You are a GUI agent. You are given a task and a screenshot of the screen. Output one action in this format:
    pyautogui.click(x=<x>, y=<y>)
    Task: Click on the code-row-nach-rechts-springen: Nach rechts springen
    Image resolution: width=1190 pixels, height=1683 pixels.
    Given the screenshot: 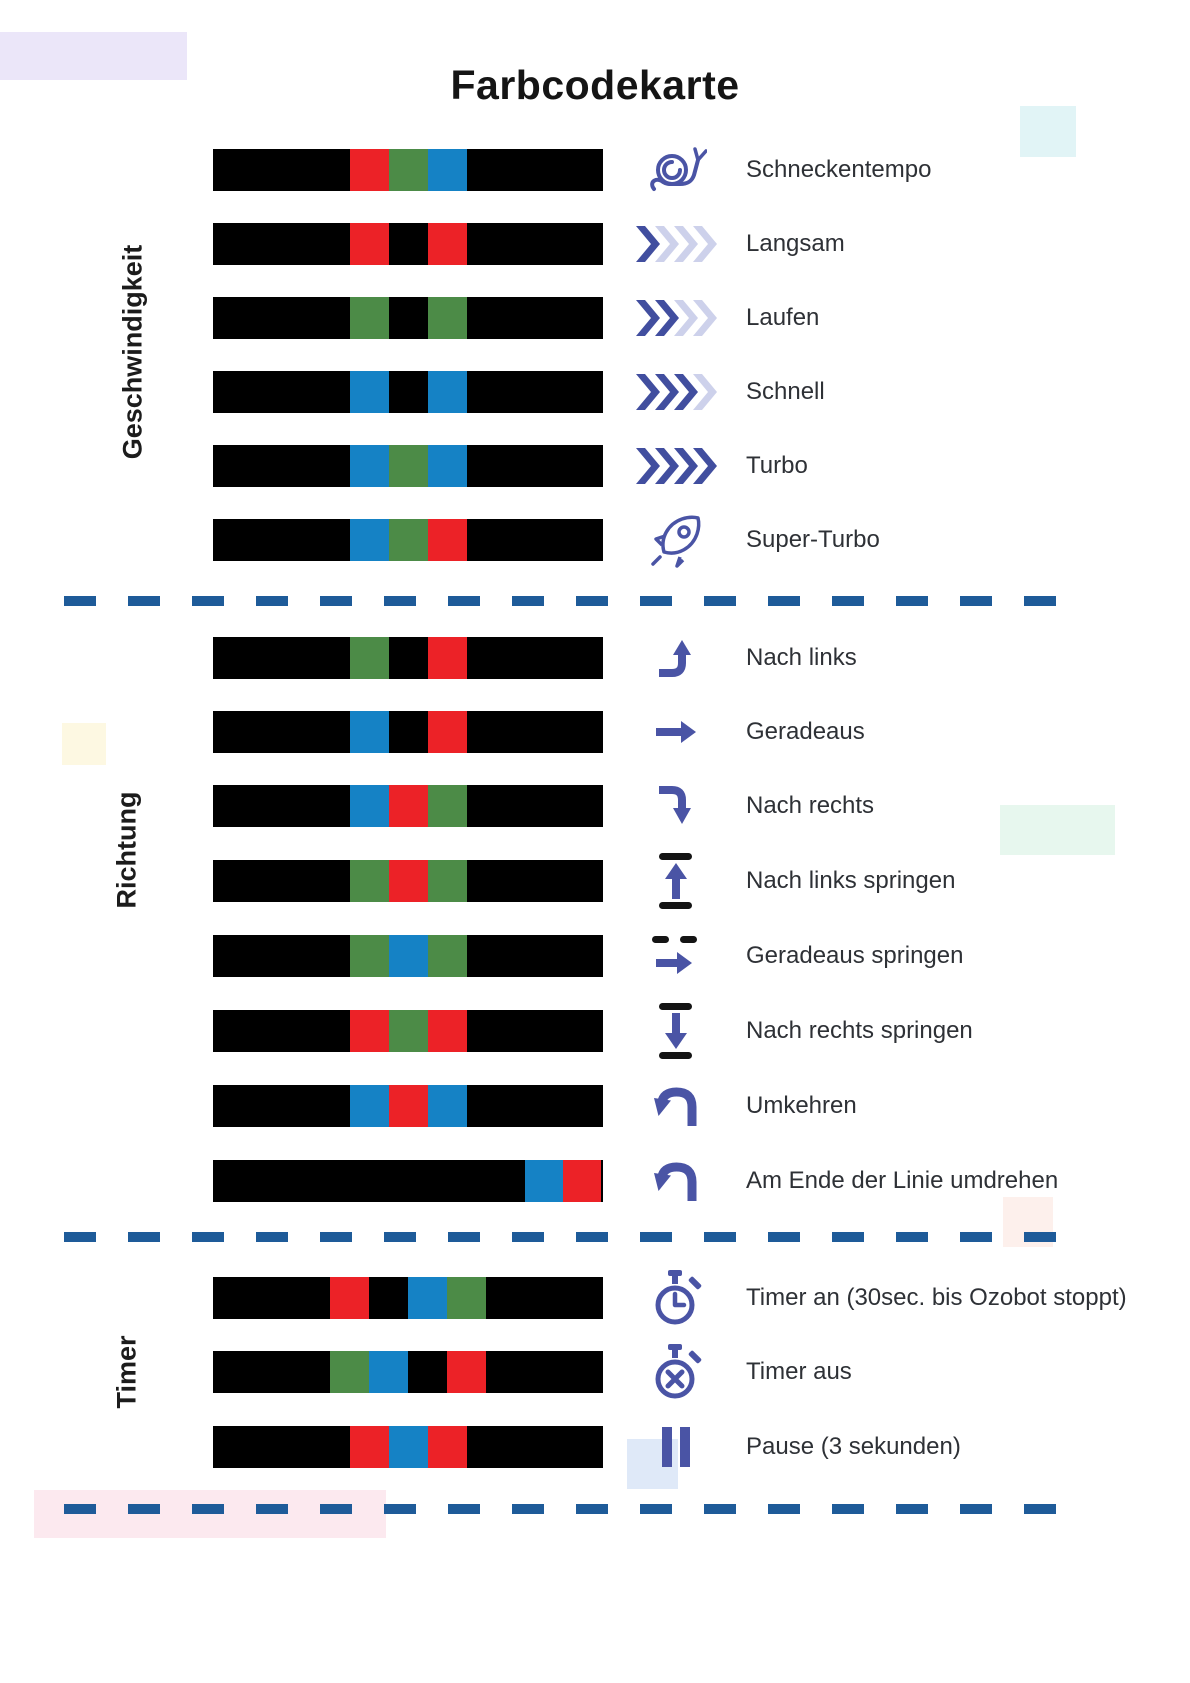 What is the action you would take?
    pyautogui.click(x=595, y=1031)
    